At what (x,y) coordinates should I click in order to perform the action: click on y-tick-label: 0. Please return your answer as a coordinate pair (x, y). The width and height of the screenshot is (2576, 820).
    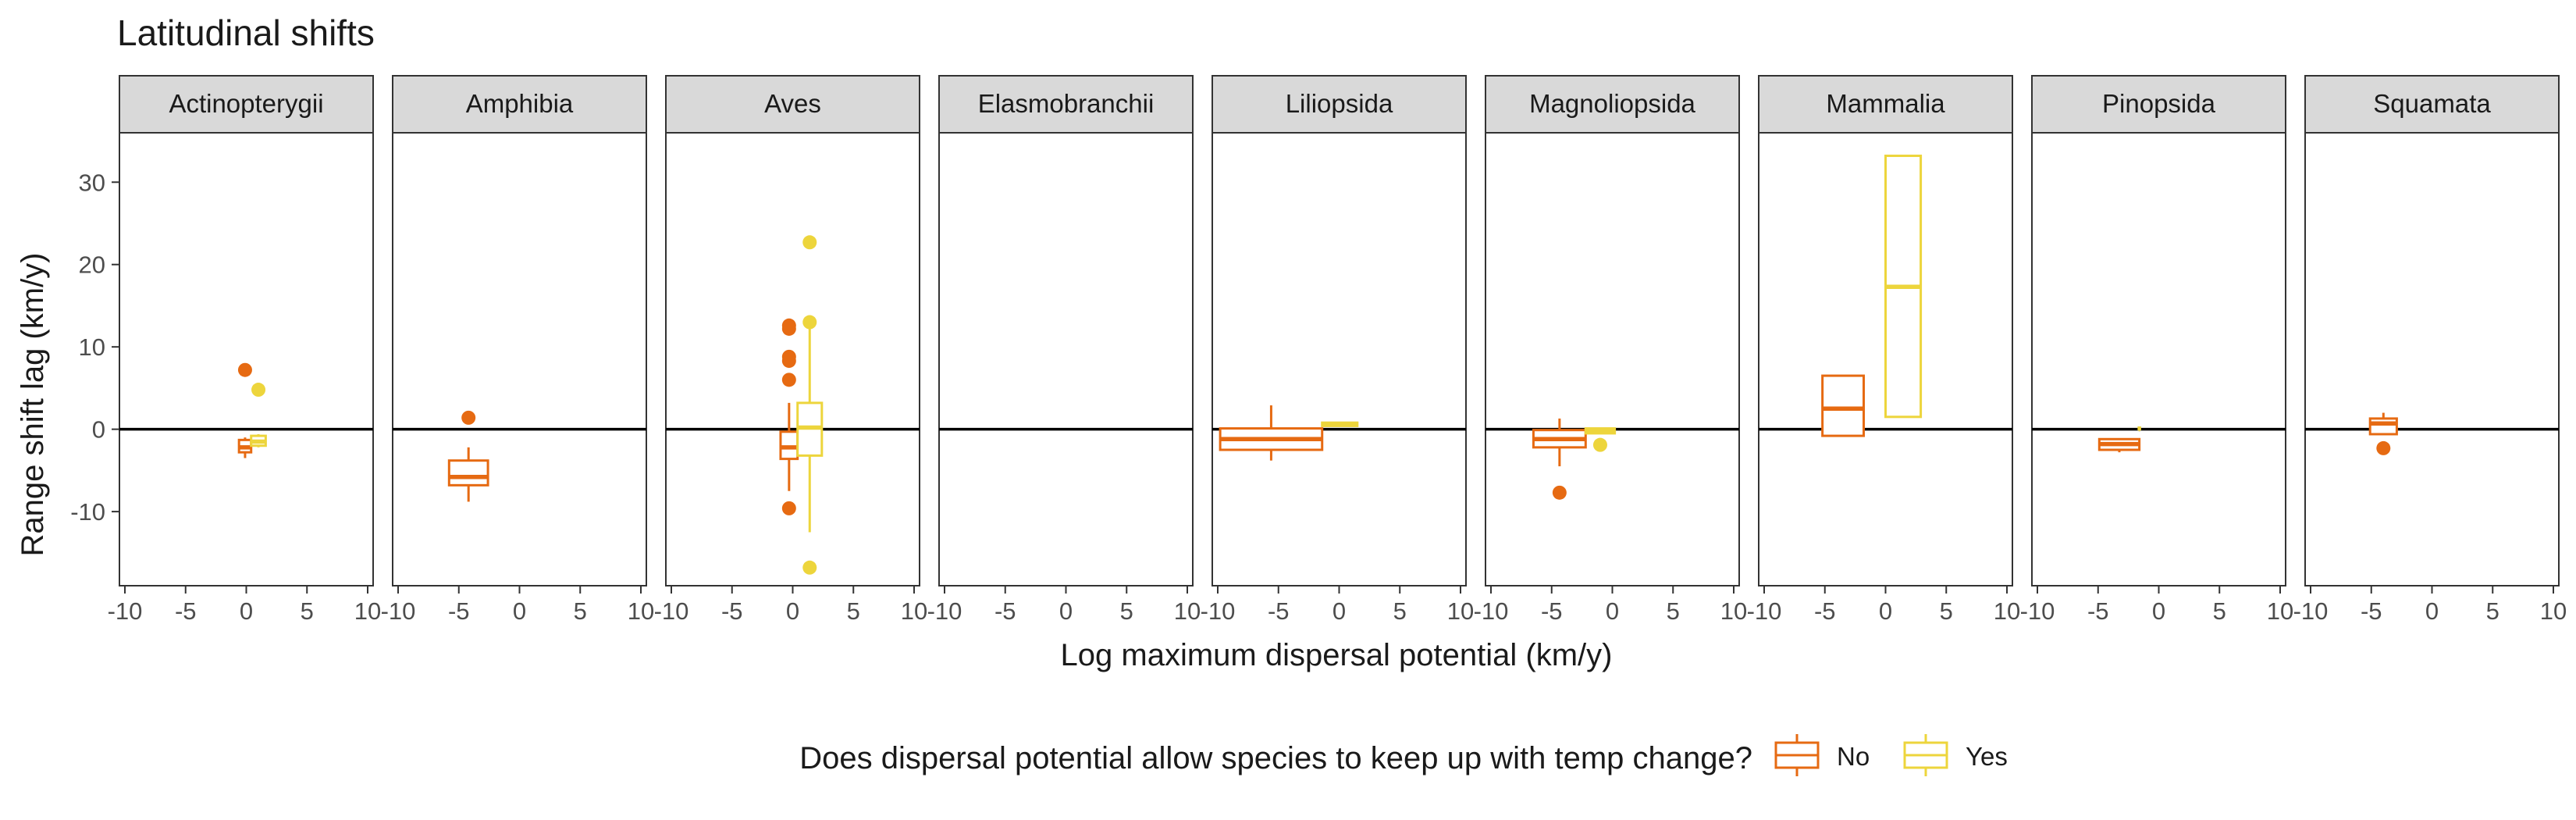
    Looking at the image, I should click on (98, 430).